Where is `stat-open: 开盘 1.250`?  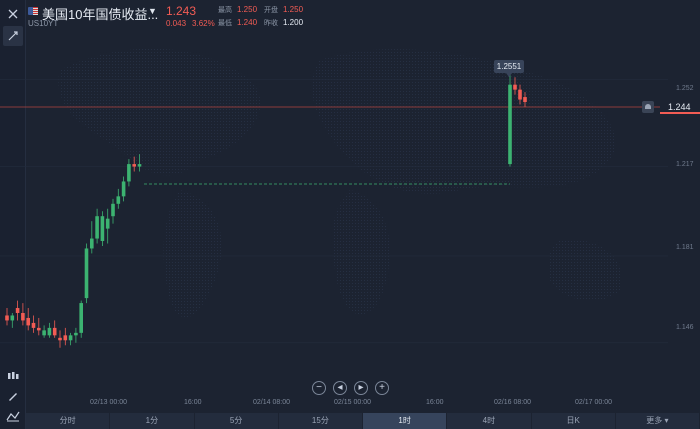 stat-open: 开盘 1.250 is located at coordinates (284, 9).